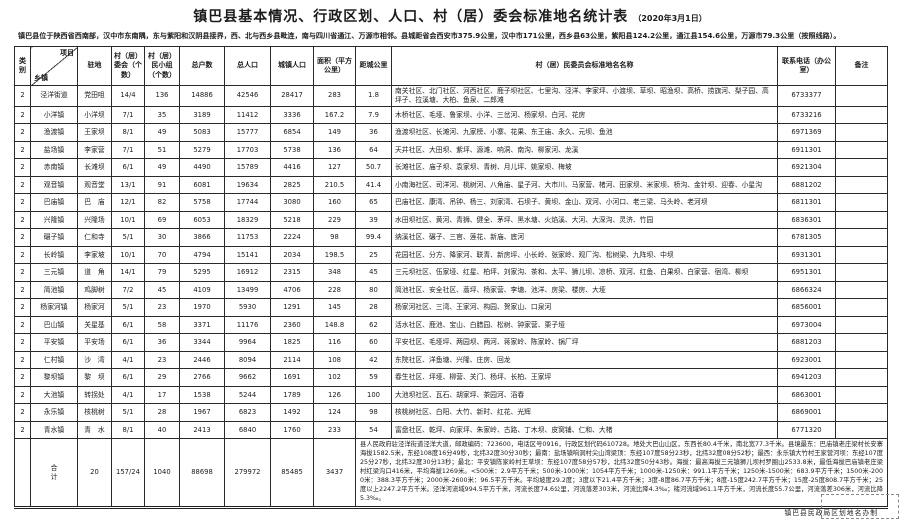 The height and width of the screenshot is (522, 900). Describe the element at coordinates (373, 66) in the screenshot. I see `header-distance: 距城公里` at that location.